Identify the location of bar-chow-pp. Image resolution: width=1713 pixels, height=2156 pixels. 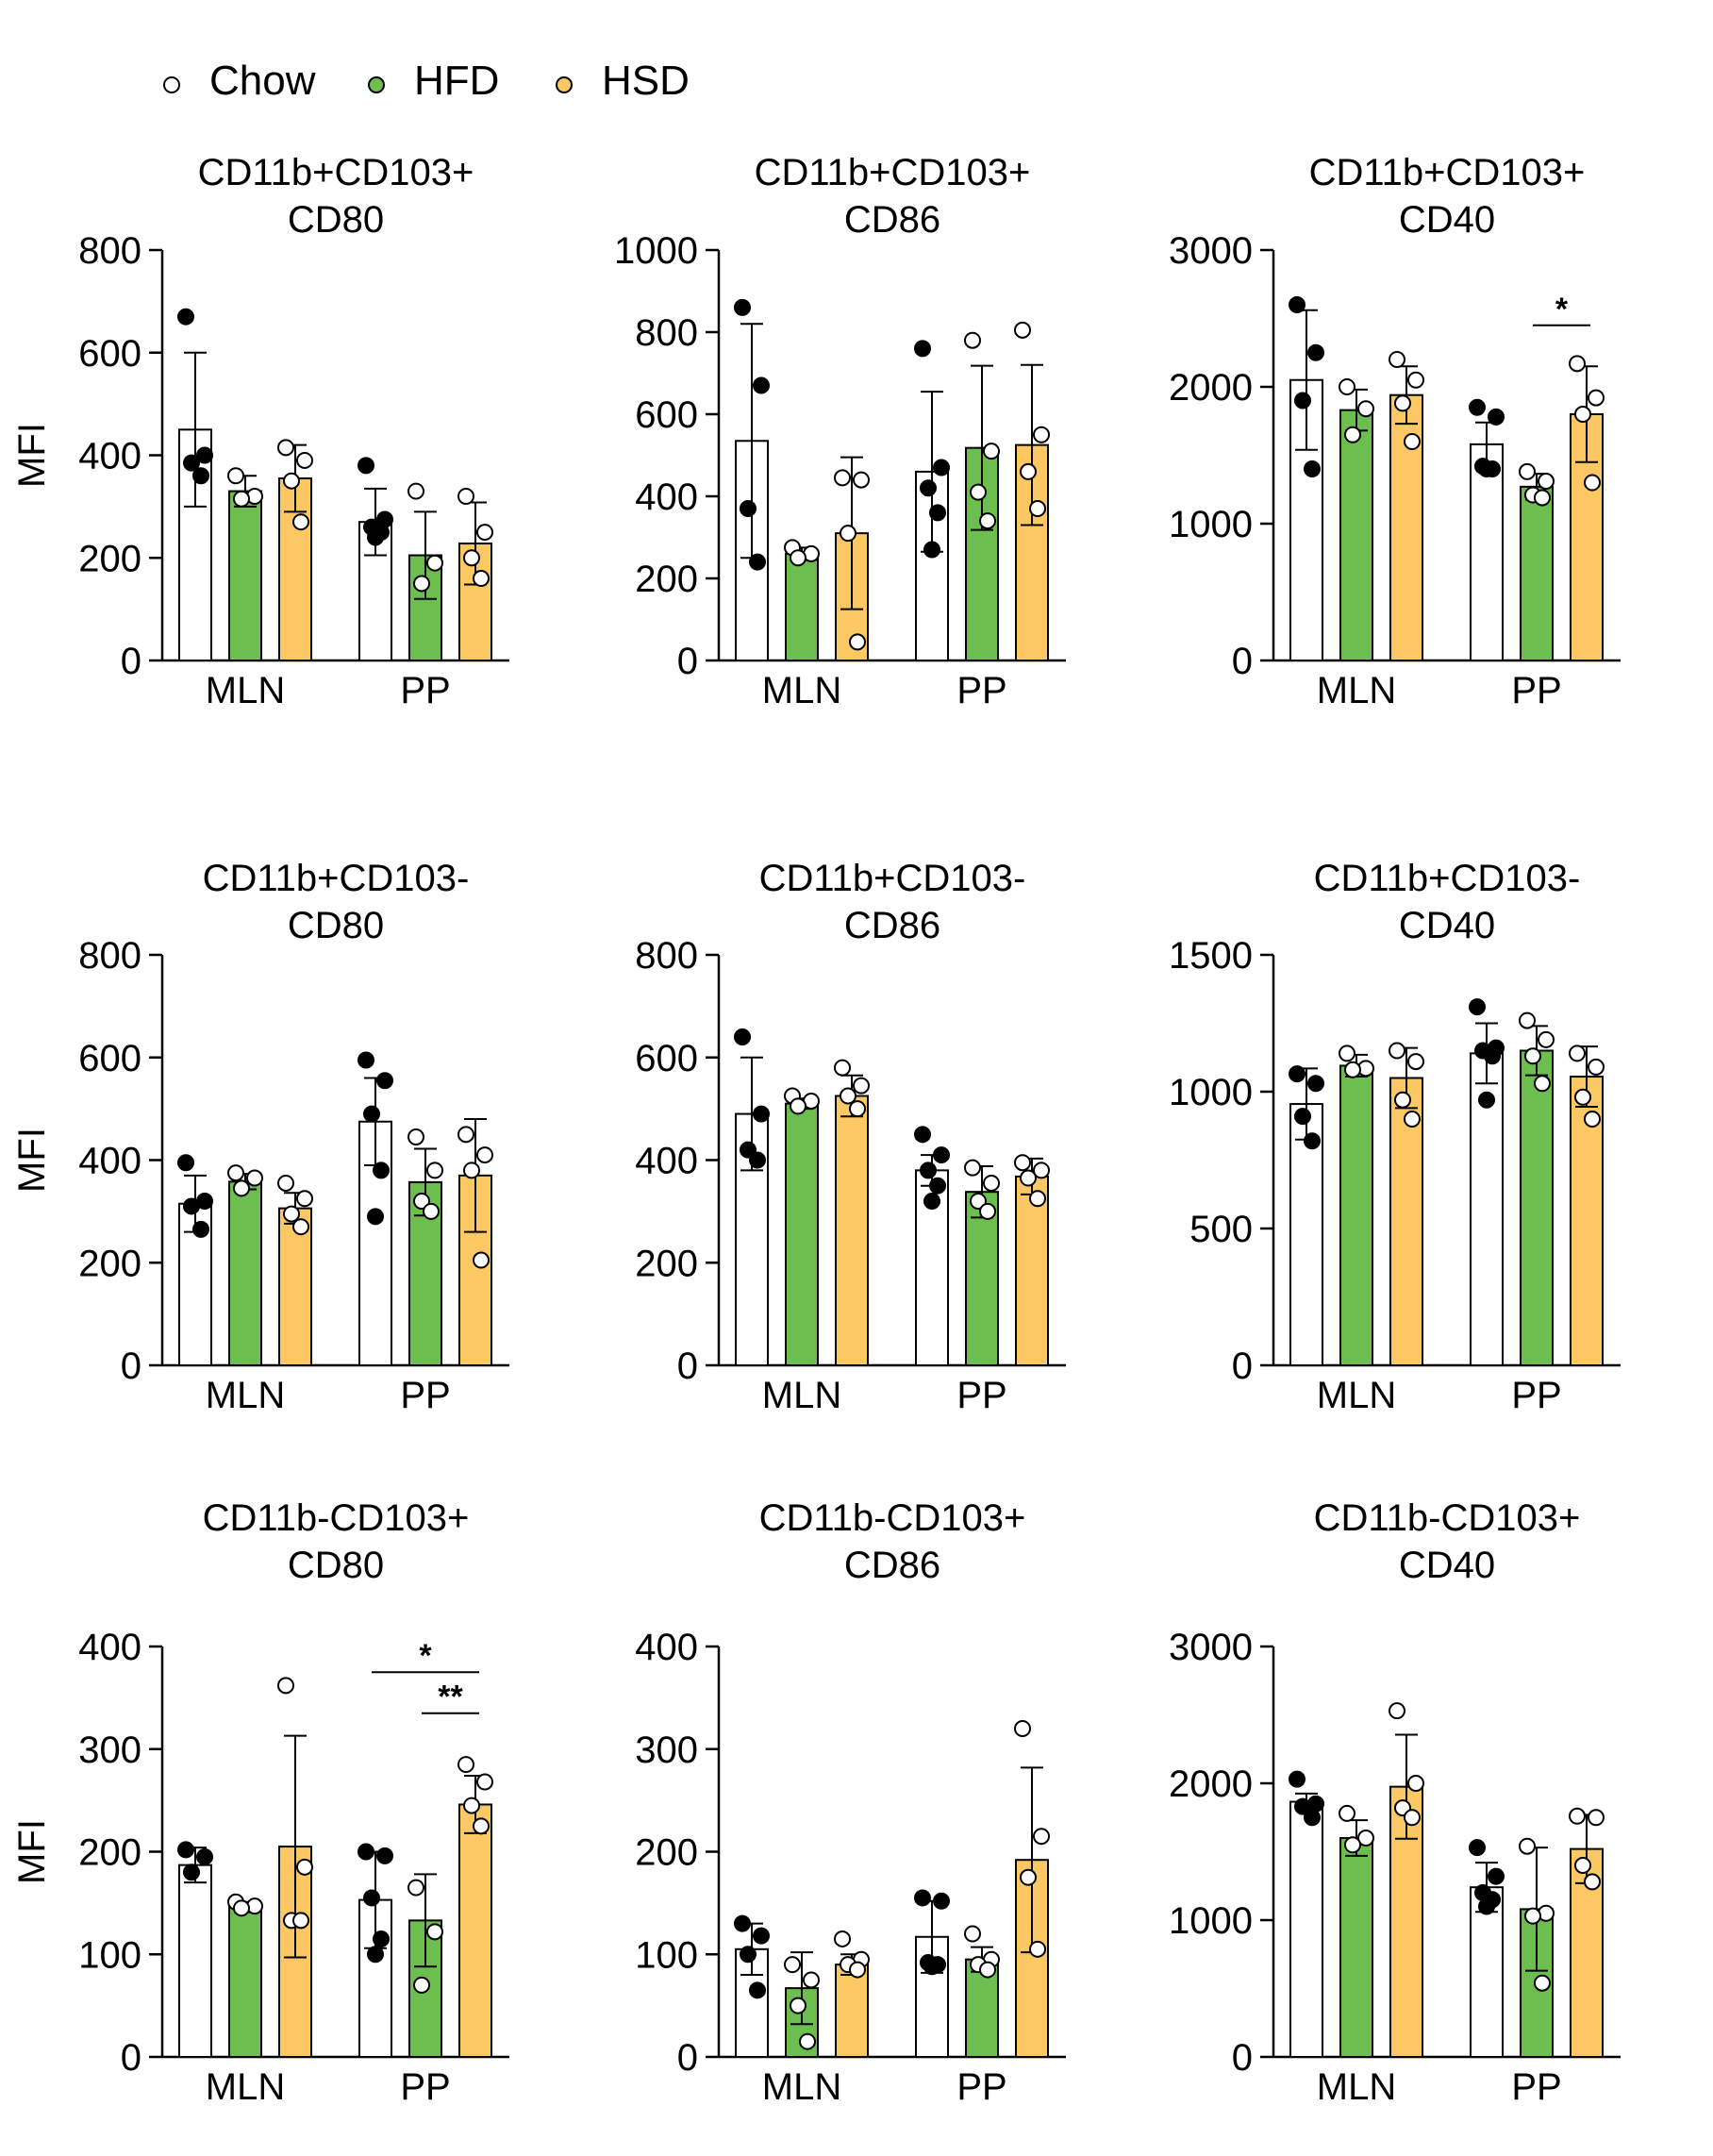
(375, 591).